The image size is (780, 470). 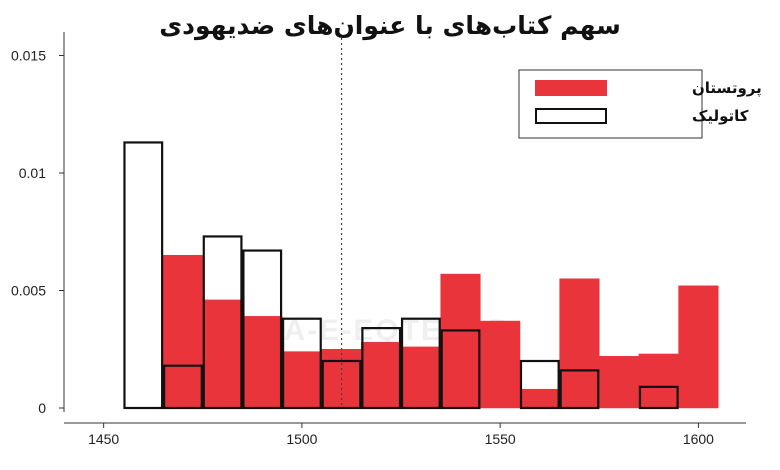 I want to click on x-tick-label: 1500, so click(x=301, y=439).